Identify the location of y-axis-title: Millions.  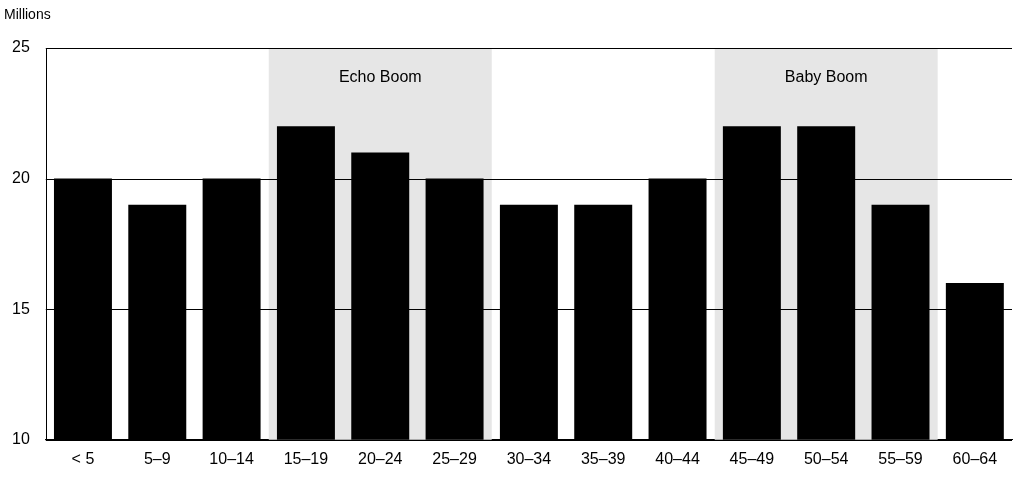
(27, 13).